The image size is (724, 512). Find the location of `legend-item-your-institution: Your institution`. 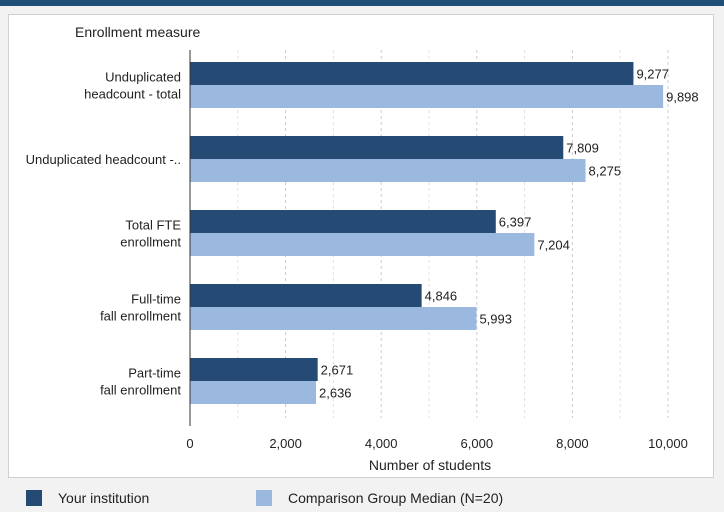

legend-item-your-institution: Your institution is located at coordinates (87, 498).